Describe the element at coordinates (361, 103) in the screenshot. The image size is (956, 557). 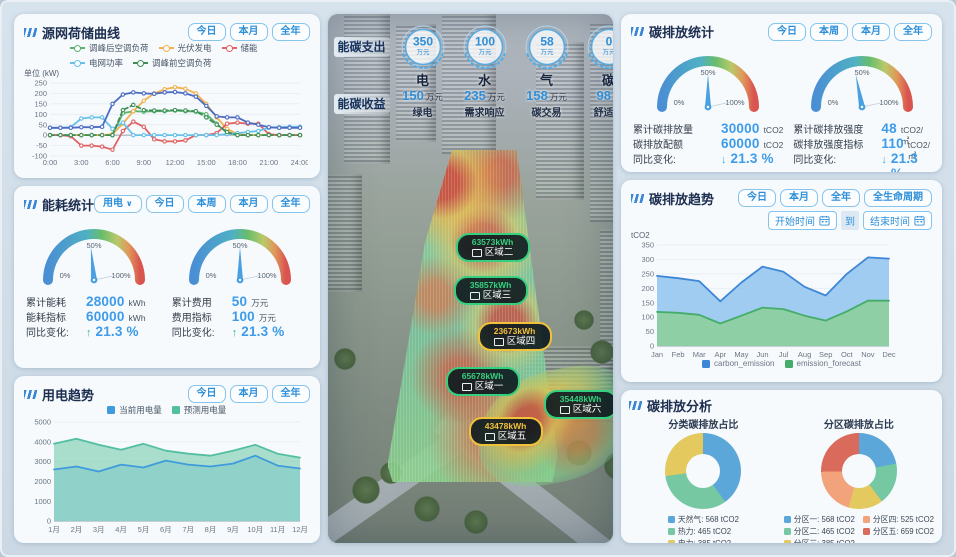
I see `income-label-text: 能碳收益` at that location.